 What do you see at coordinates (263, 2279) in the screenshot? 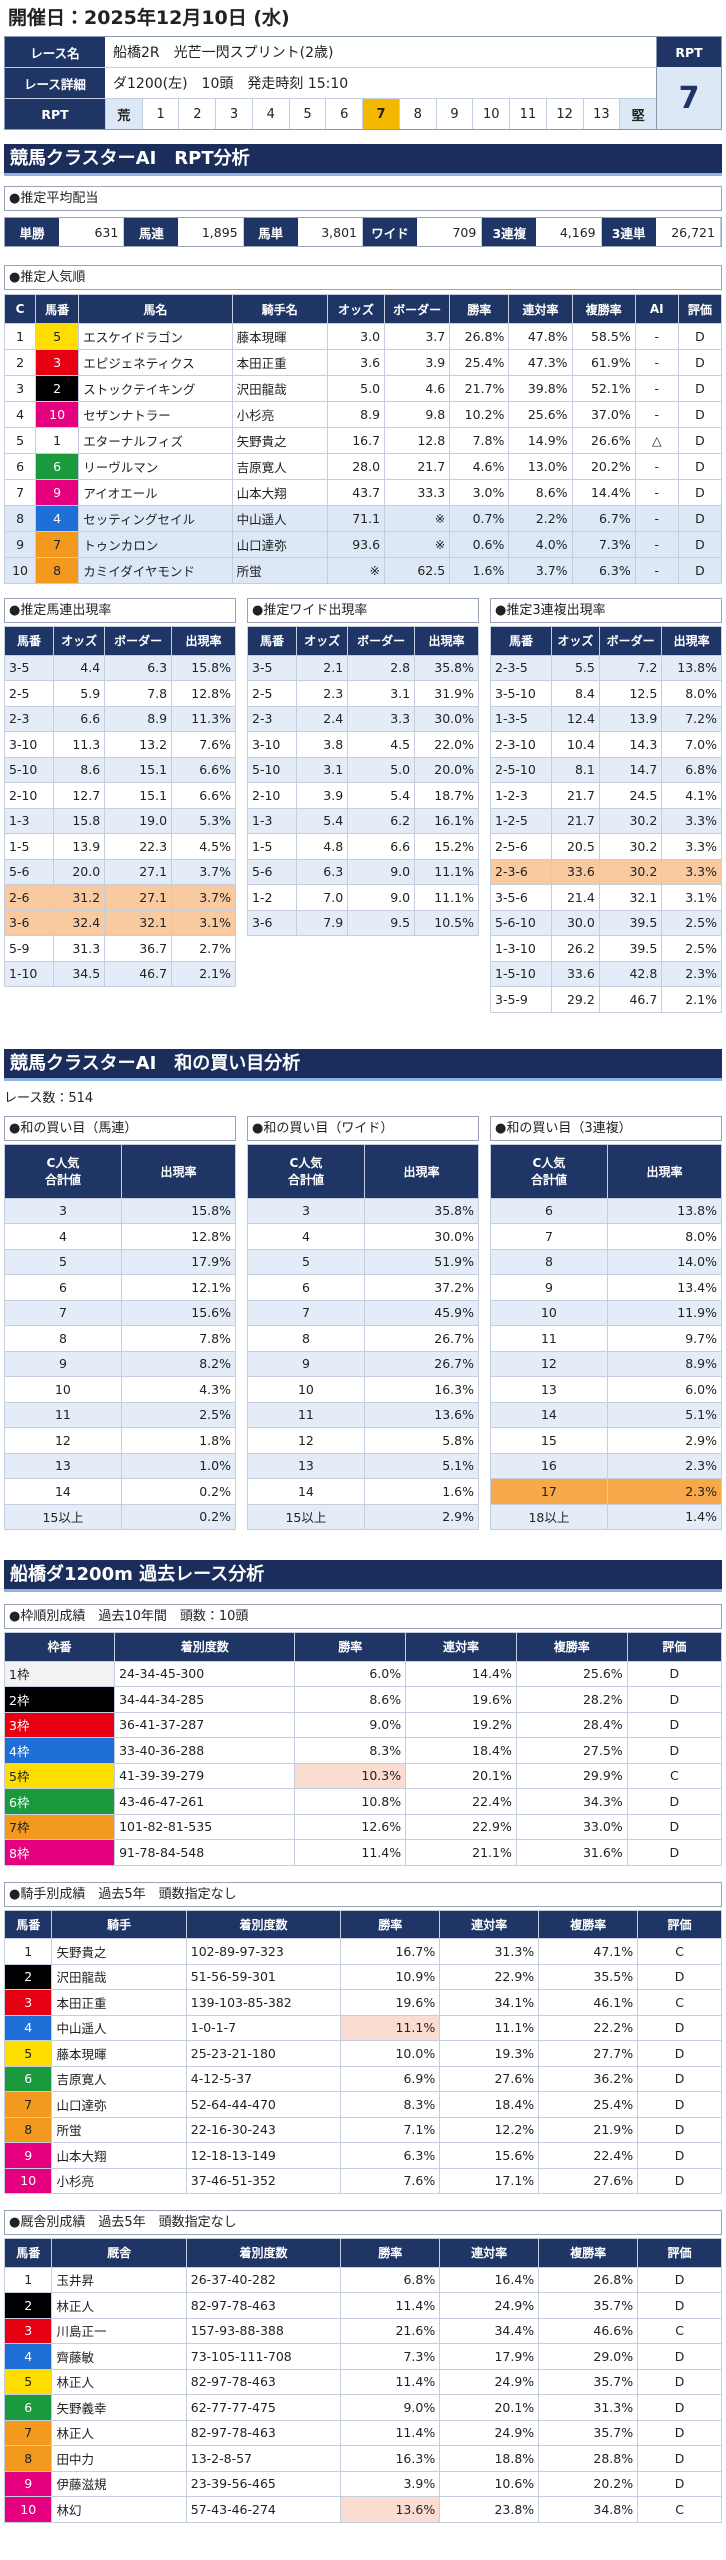
I see `table-cell: 26-37-40-282` at bounding box center [263, 2279].